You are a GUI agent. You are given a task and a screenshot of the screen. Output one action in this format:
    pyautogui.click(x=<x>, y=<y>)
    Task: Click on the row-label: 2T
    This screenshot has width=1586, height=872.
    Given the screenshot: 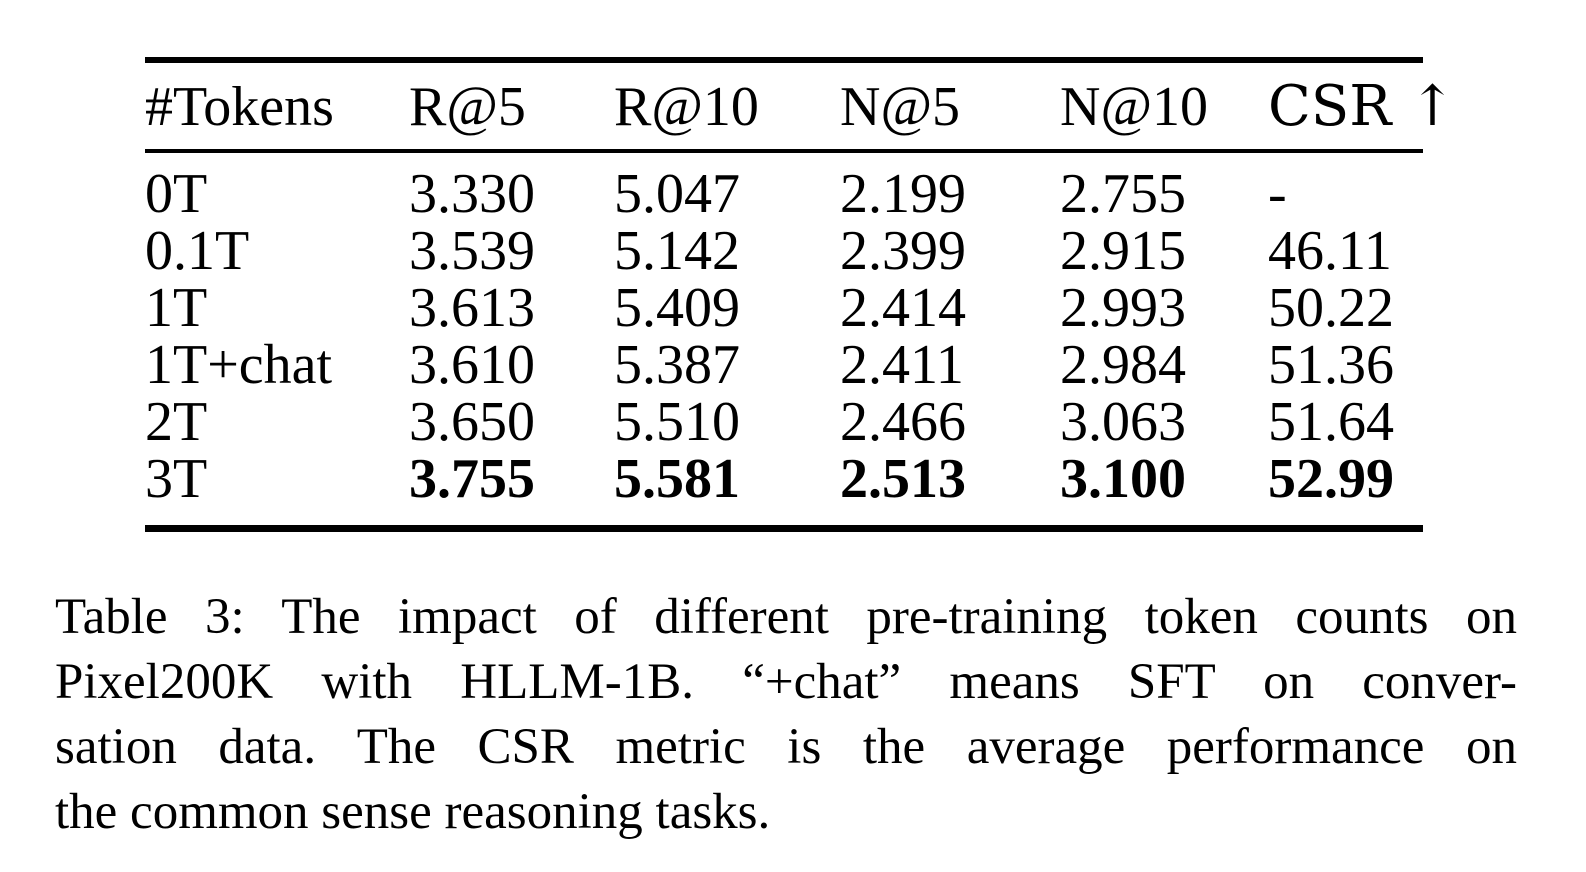 What is the action you would take?
    pyautogui.click(x=176, y=422)
    